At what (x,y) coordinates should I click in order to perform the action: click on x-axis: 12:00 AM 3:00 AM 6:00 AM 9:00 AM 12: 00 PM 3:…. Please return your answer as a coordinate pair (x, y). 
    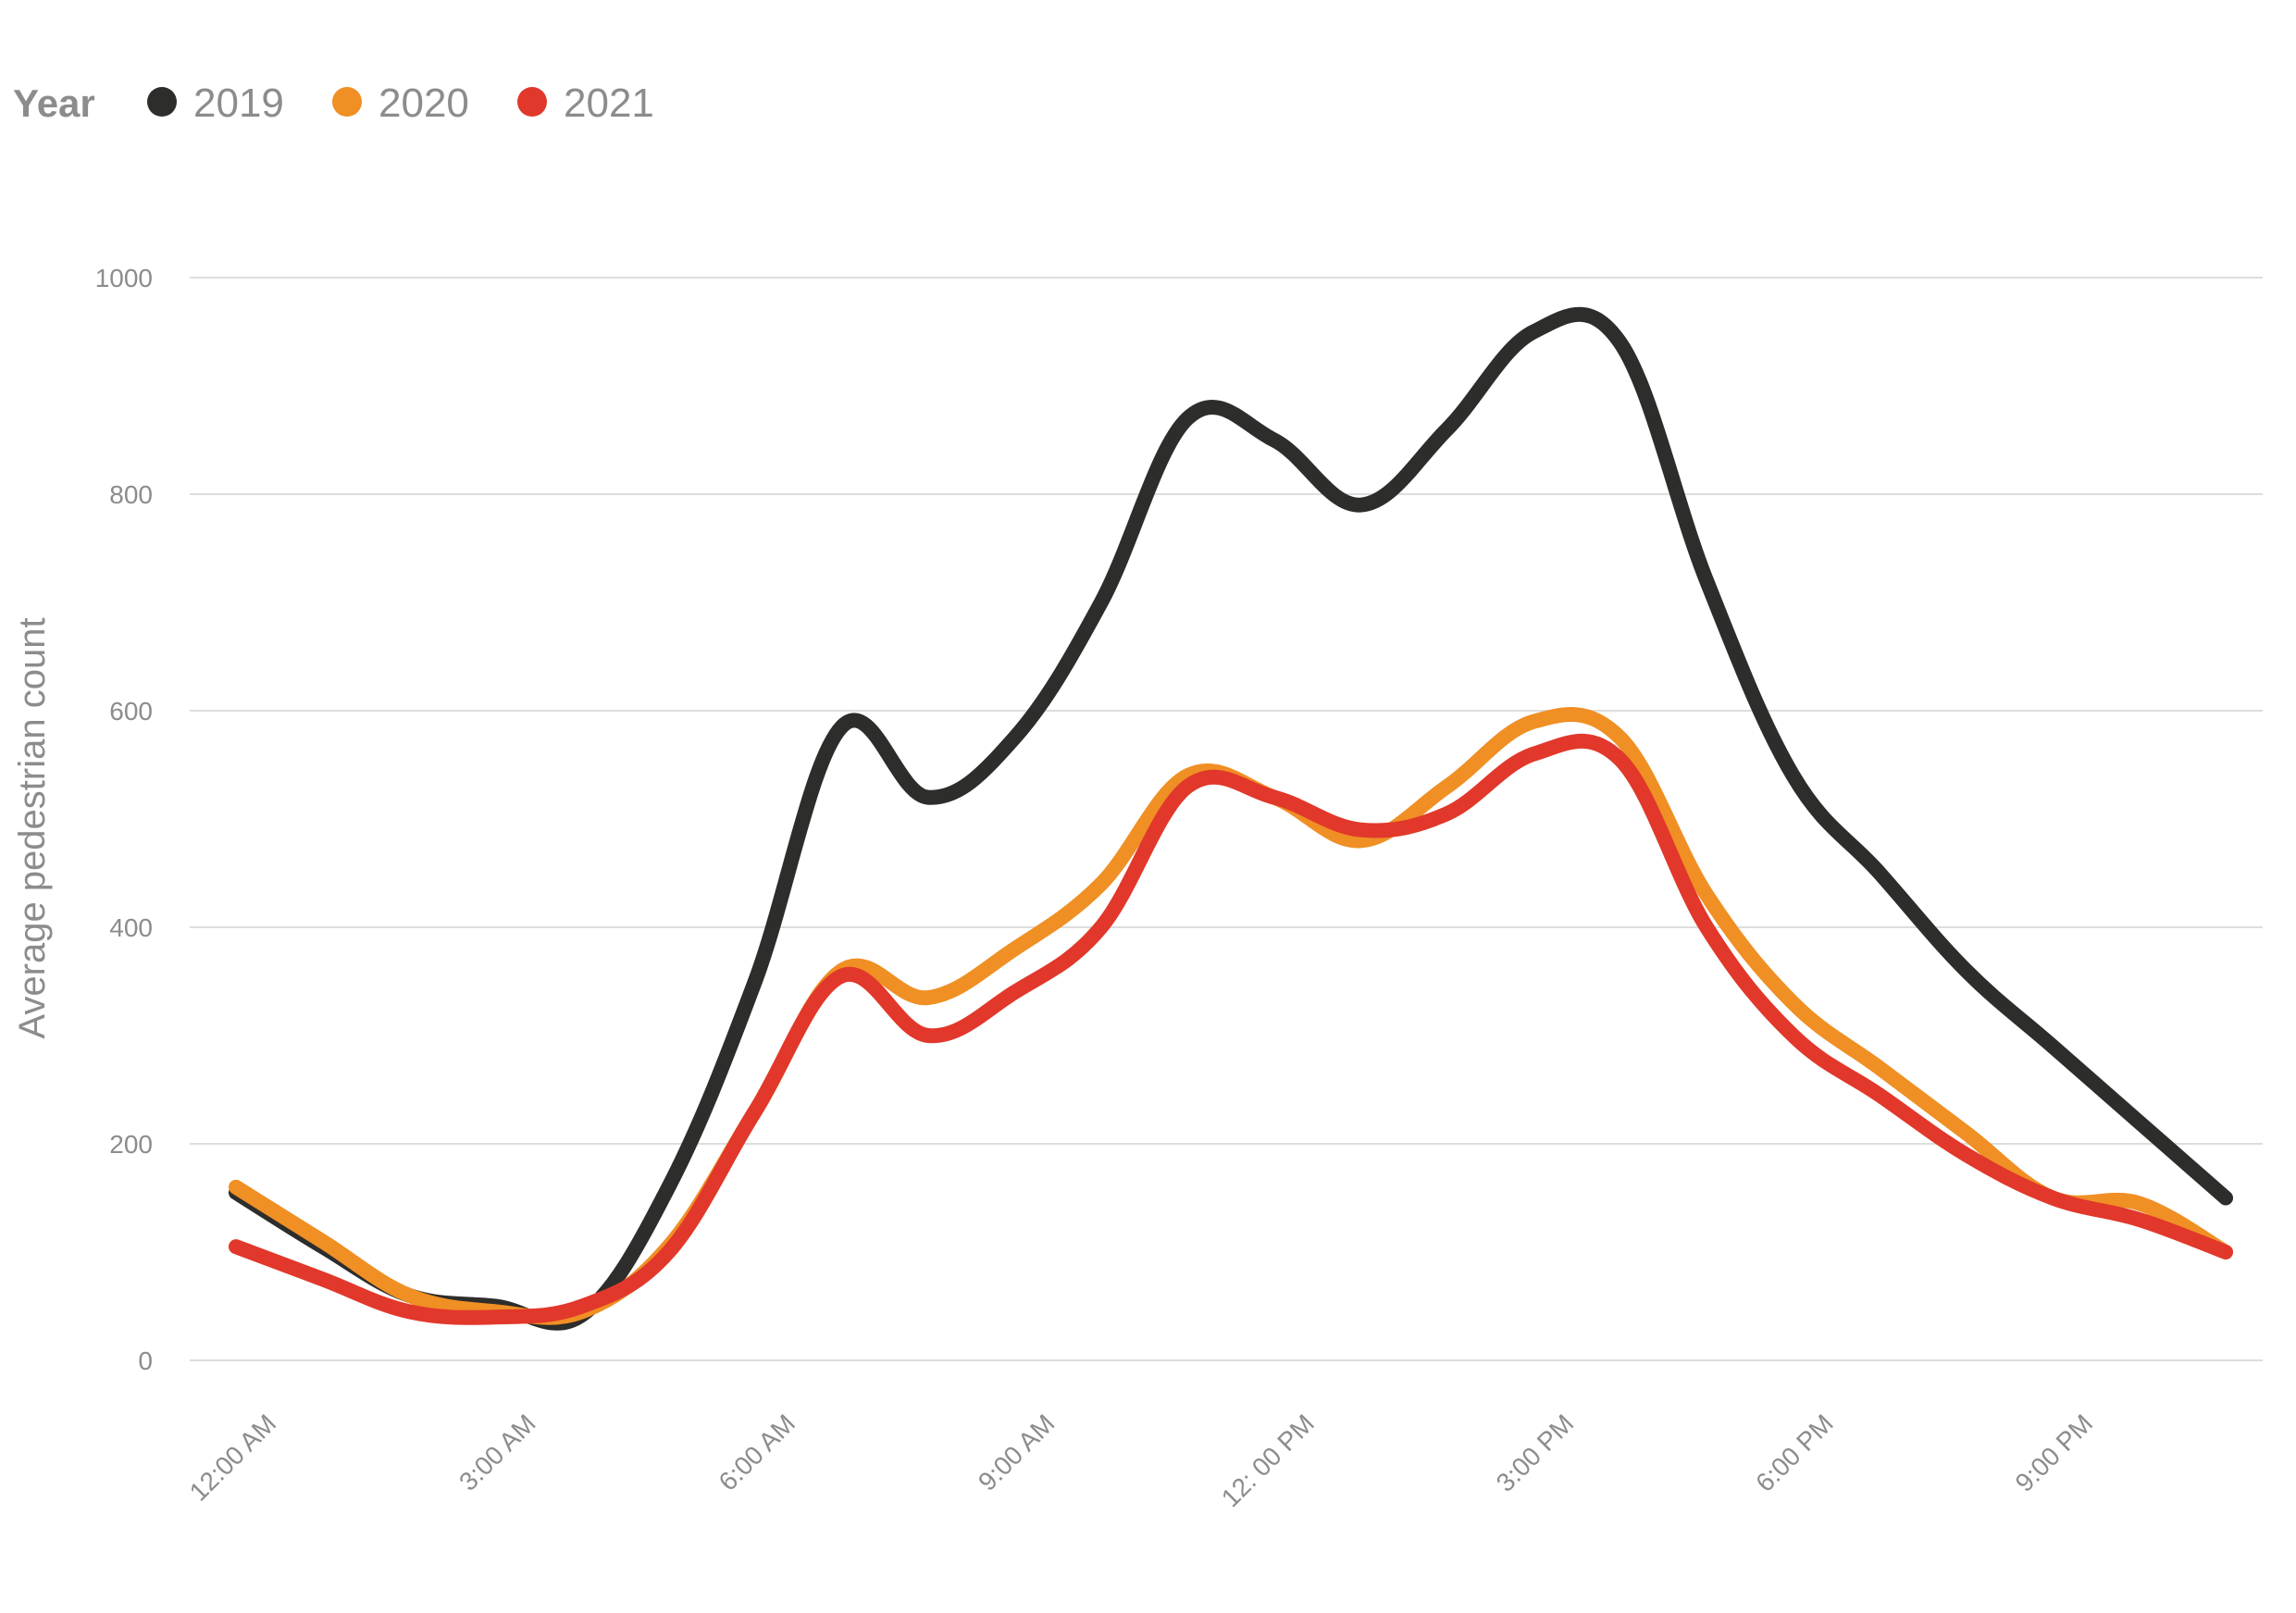
    Looking at the image, I should click on (1141, 1460).